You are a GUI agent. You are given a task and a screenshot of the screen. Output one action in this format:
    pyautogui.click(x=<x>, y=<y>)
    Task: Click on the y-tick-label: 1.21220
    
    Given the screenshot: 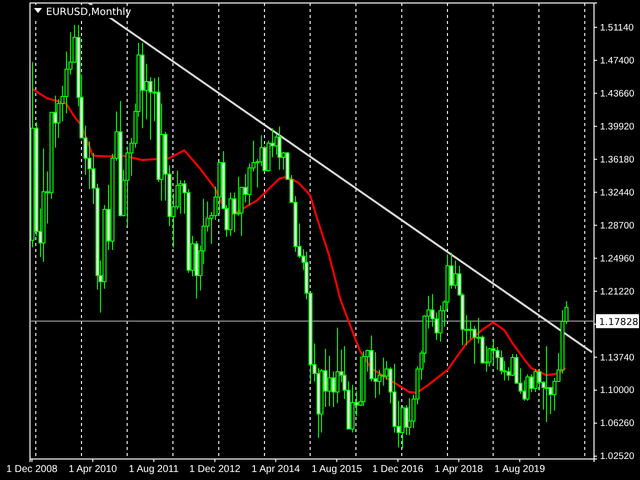 What is the action you would take?
    pyautogui.click(x=617, y=292)
    